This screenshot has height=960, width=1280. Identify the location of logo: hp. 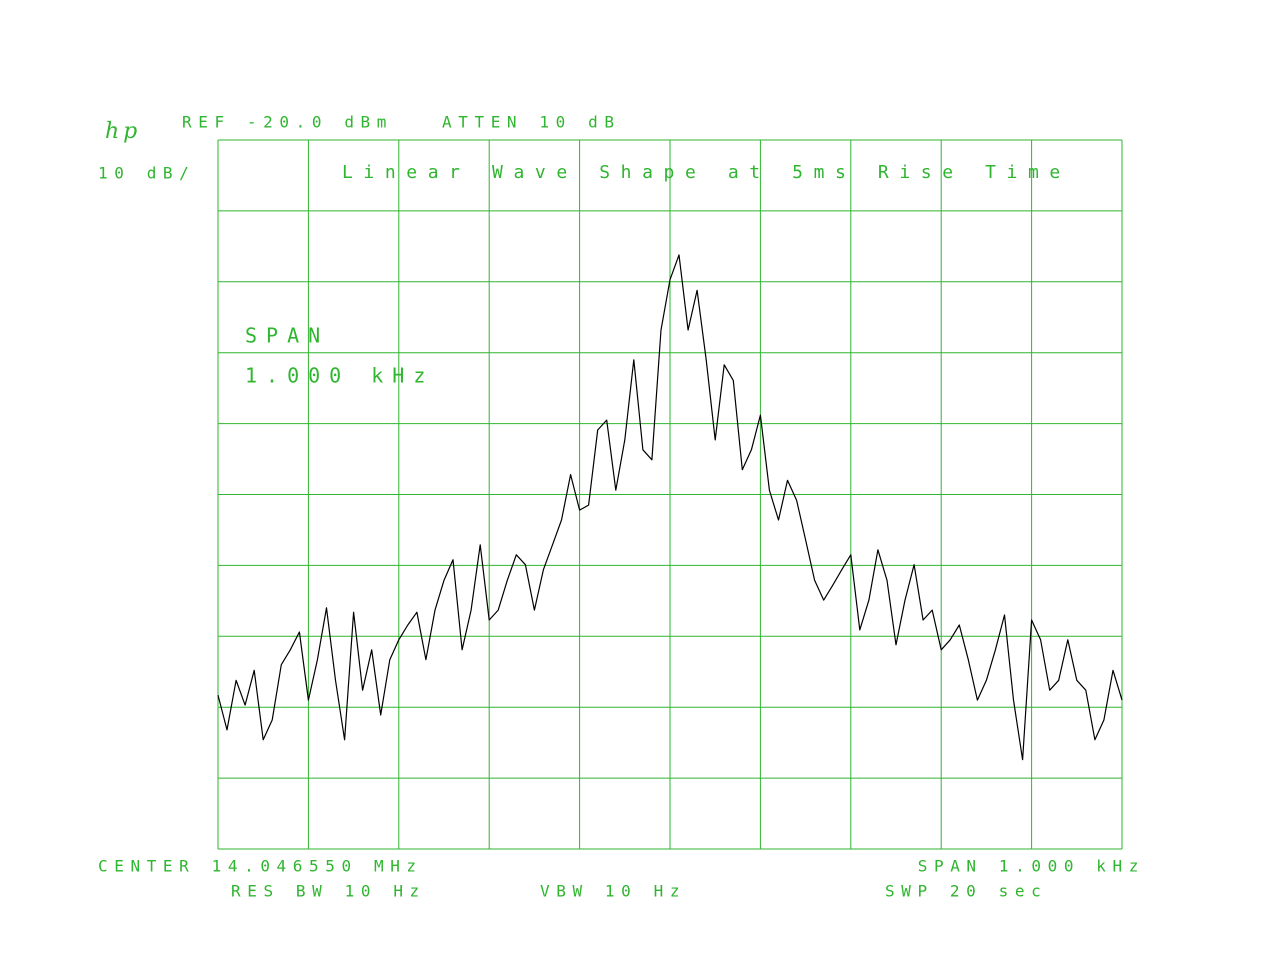
(123, 131).